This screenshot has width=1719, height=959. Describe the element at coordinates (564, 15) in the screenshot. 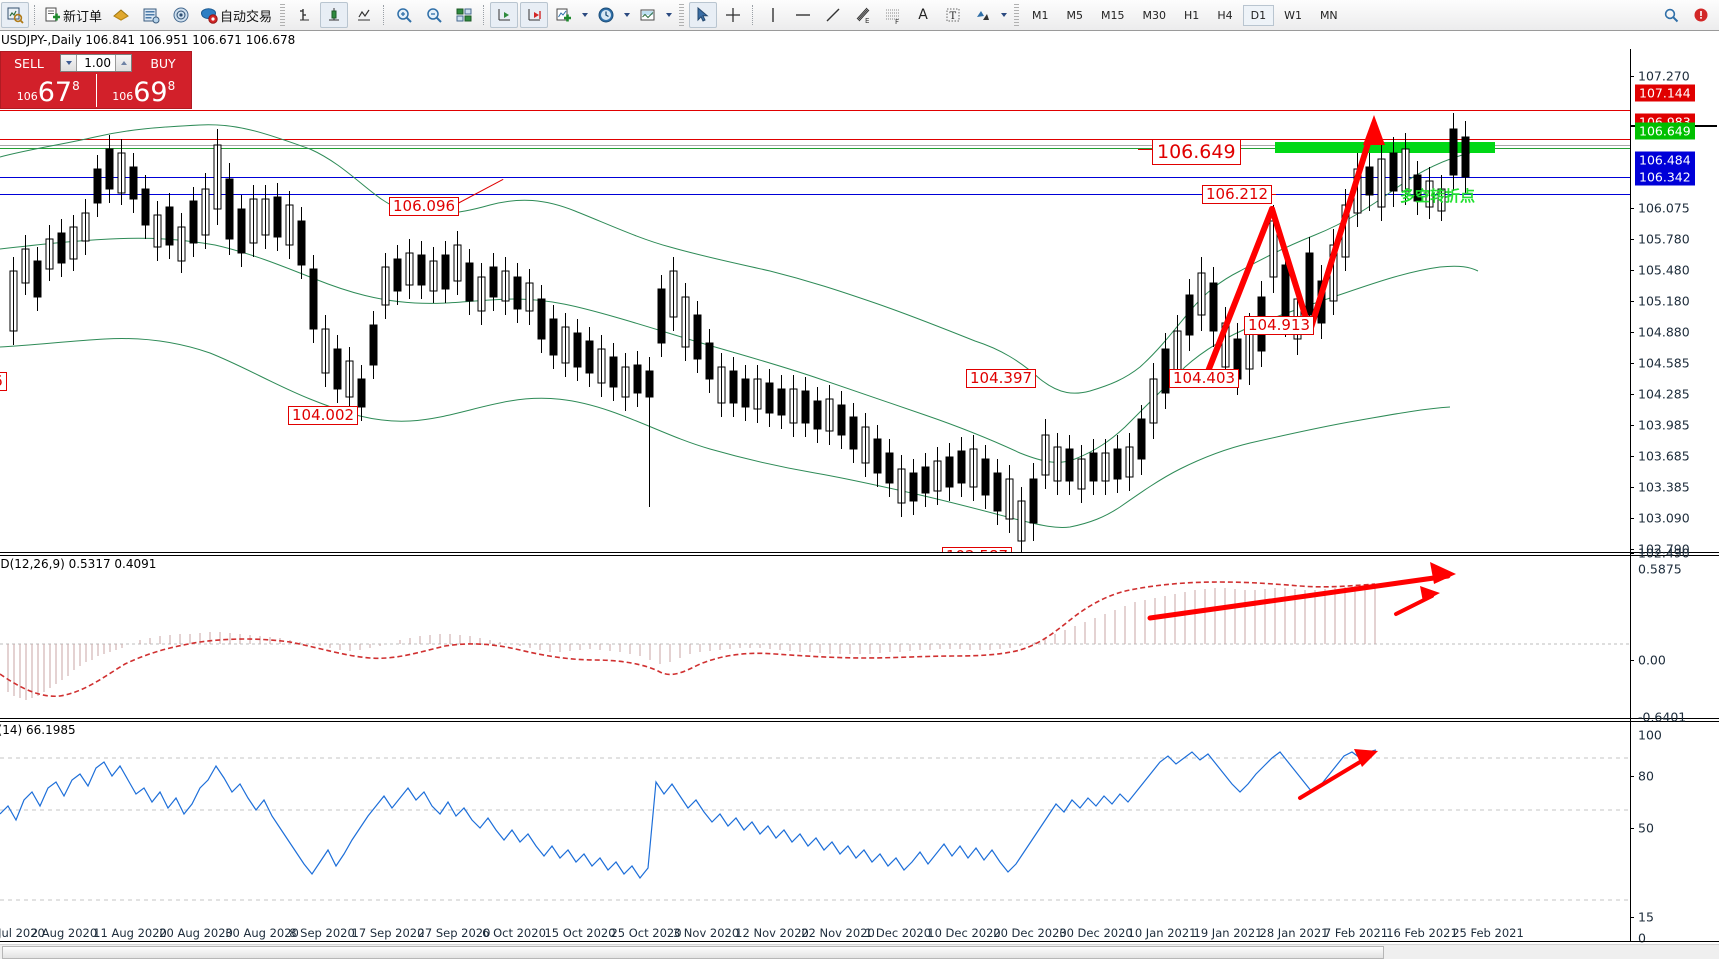

I see `add-indicator-icon` at that location.